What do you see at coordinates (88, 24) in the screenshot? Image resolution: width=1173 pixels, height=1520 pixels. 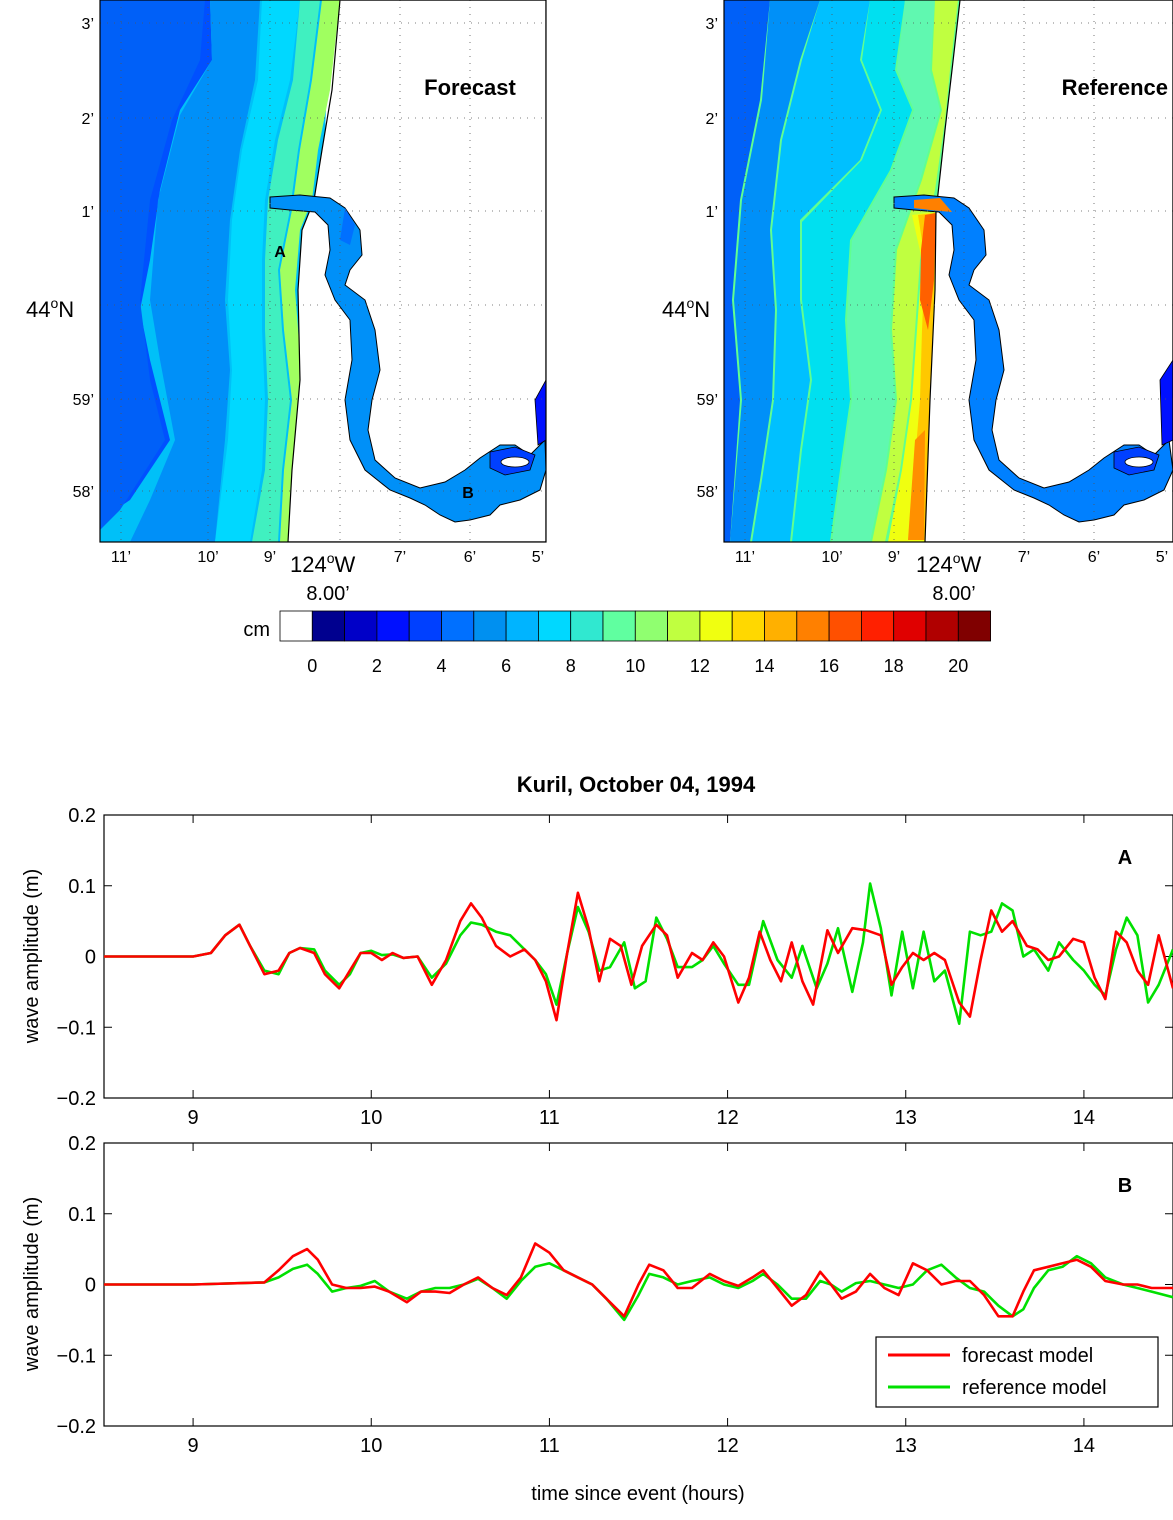 I see `map1-ytick: 3’` at bounding box center [88, 24].